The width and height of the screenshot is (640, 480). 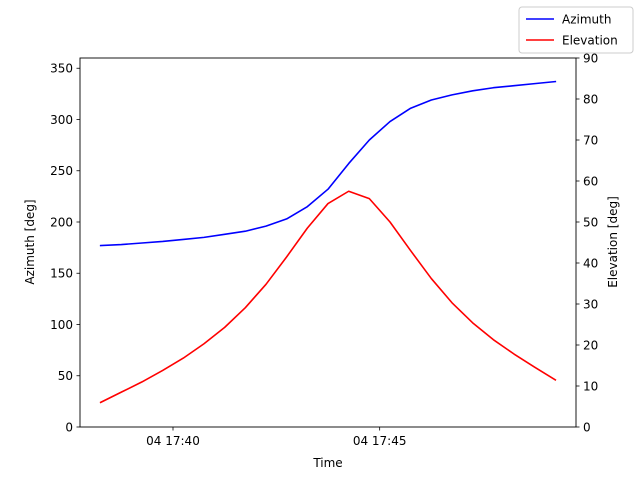 I want to click on left-tick-label: 350, so click(x=61, y=69).